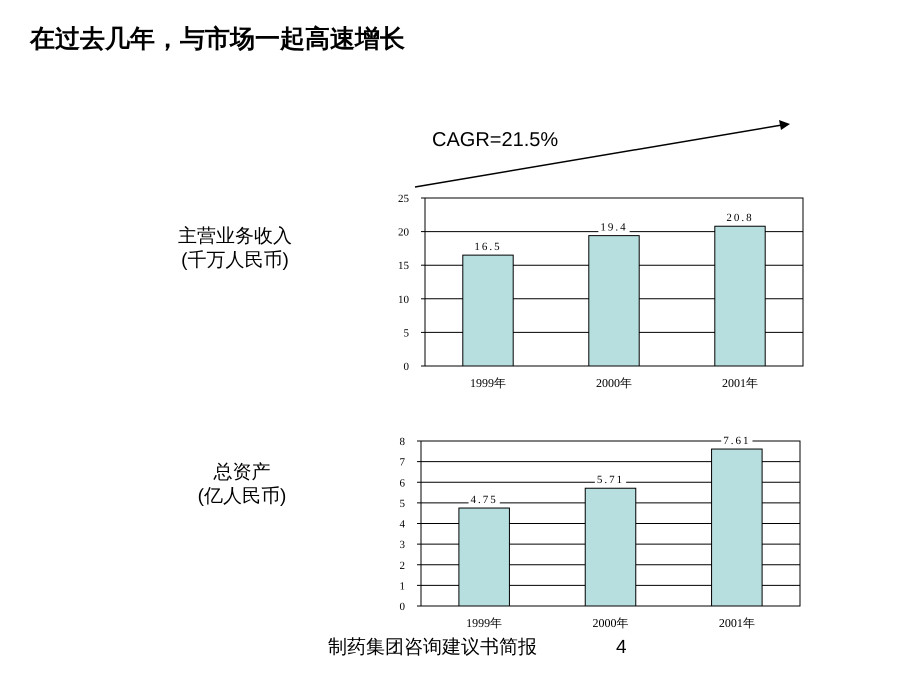 The image size is (900, 675). Describe the element at coordinates (404, 199) in the screenshot. I see `y-tick-label: 25` at that location.